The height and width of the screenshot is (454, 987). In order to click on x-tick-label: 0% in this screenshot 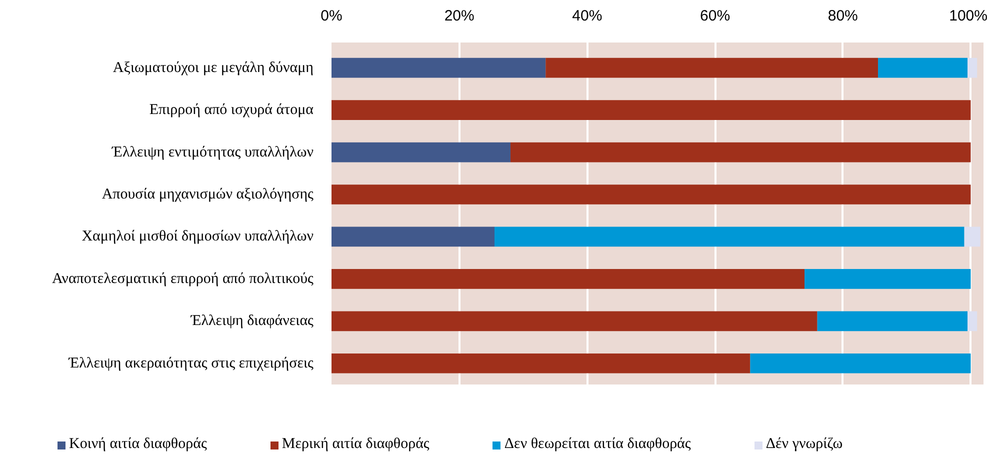, I will do `click(331, 16)`.